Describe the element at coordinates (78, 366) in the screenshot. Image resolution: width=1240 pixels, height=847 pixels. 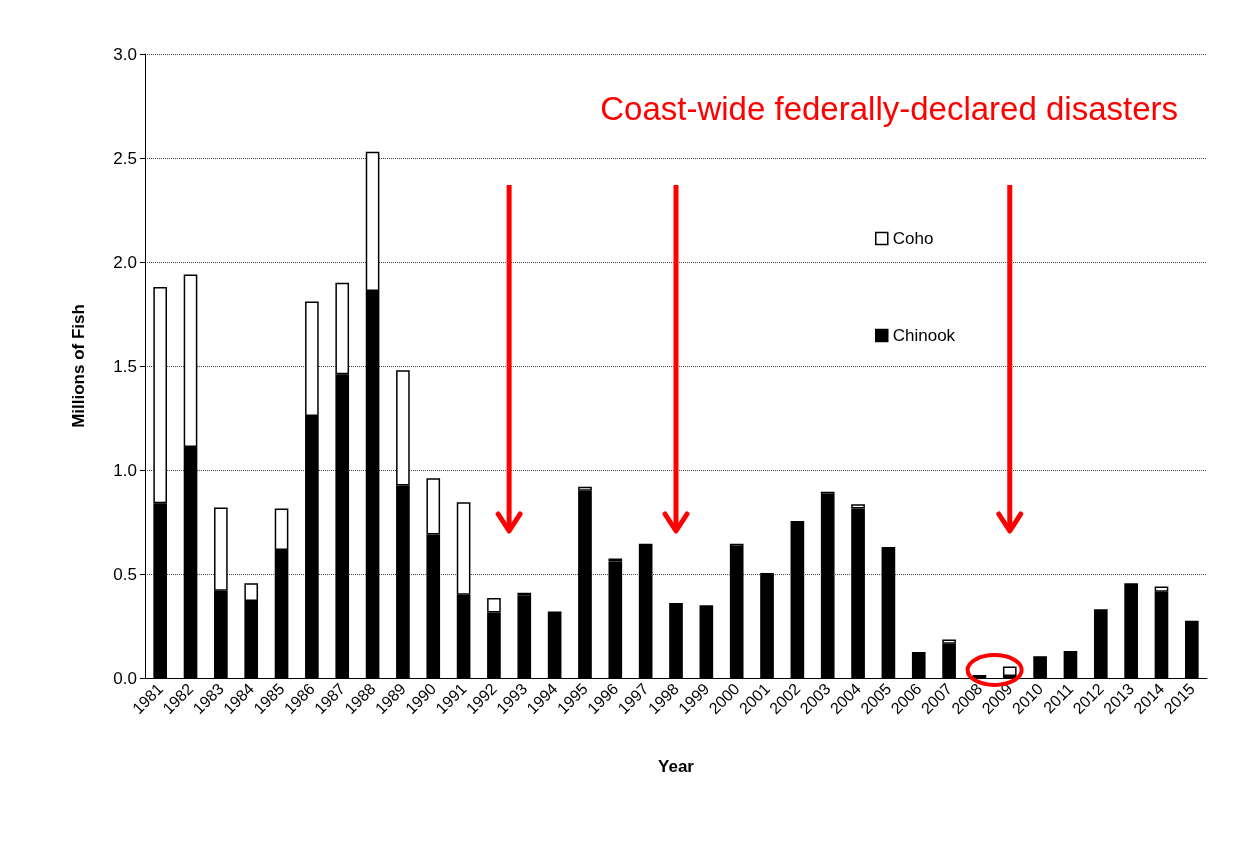
I see `y-axis-title: Millions of Fish` at that location.